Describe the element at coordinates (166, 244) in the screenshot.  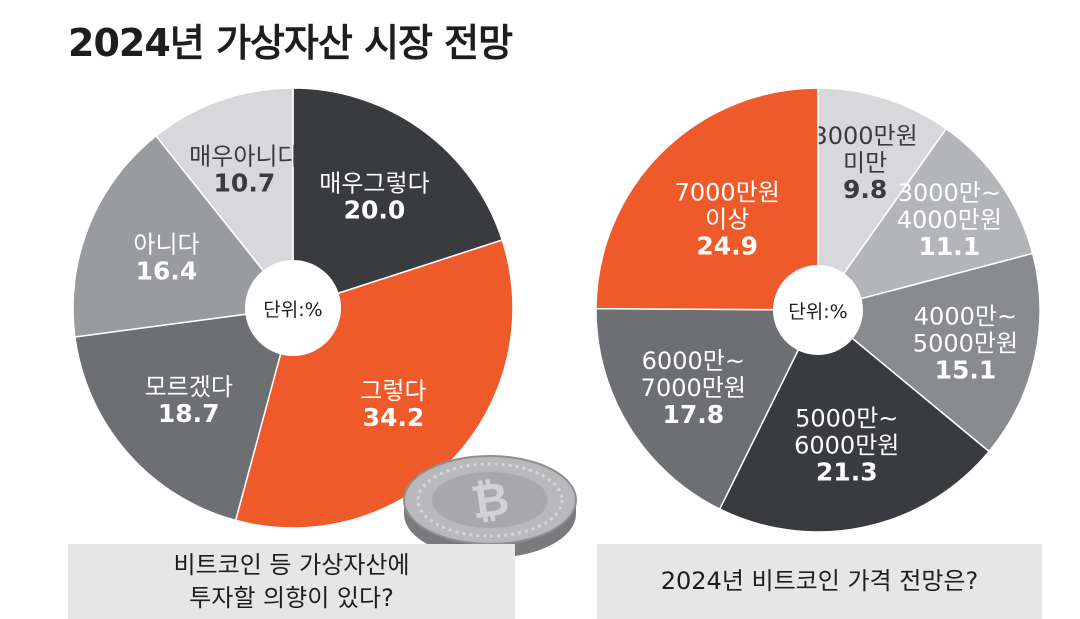
I see `slice-label: 아니다` at that location.